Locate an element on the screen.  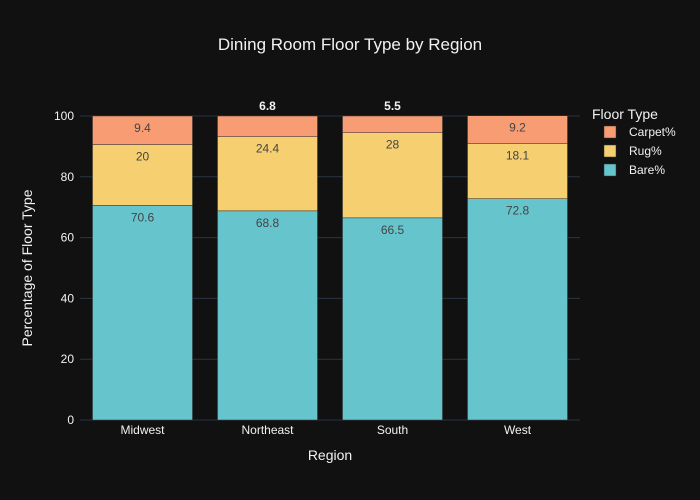
y-tick-label: 0 is located at coordinates (70, 420).